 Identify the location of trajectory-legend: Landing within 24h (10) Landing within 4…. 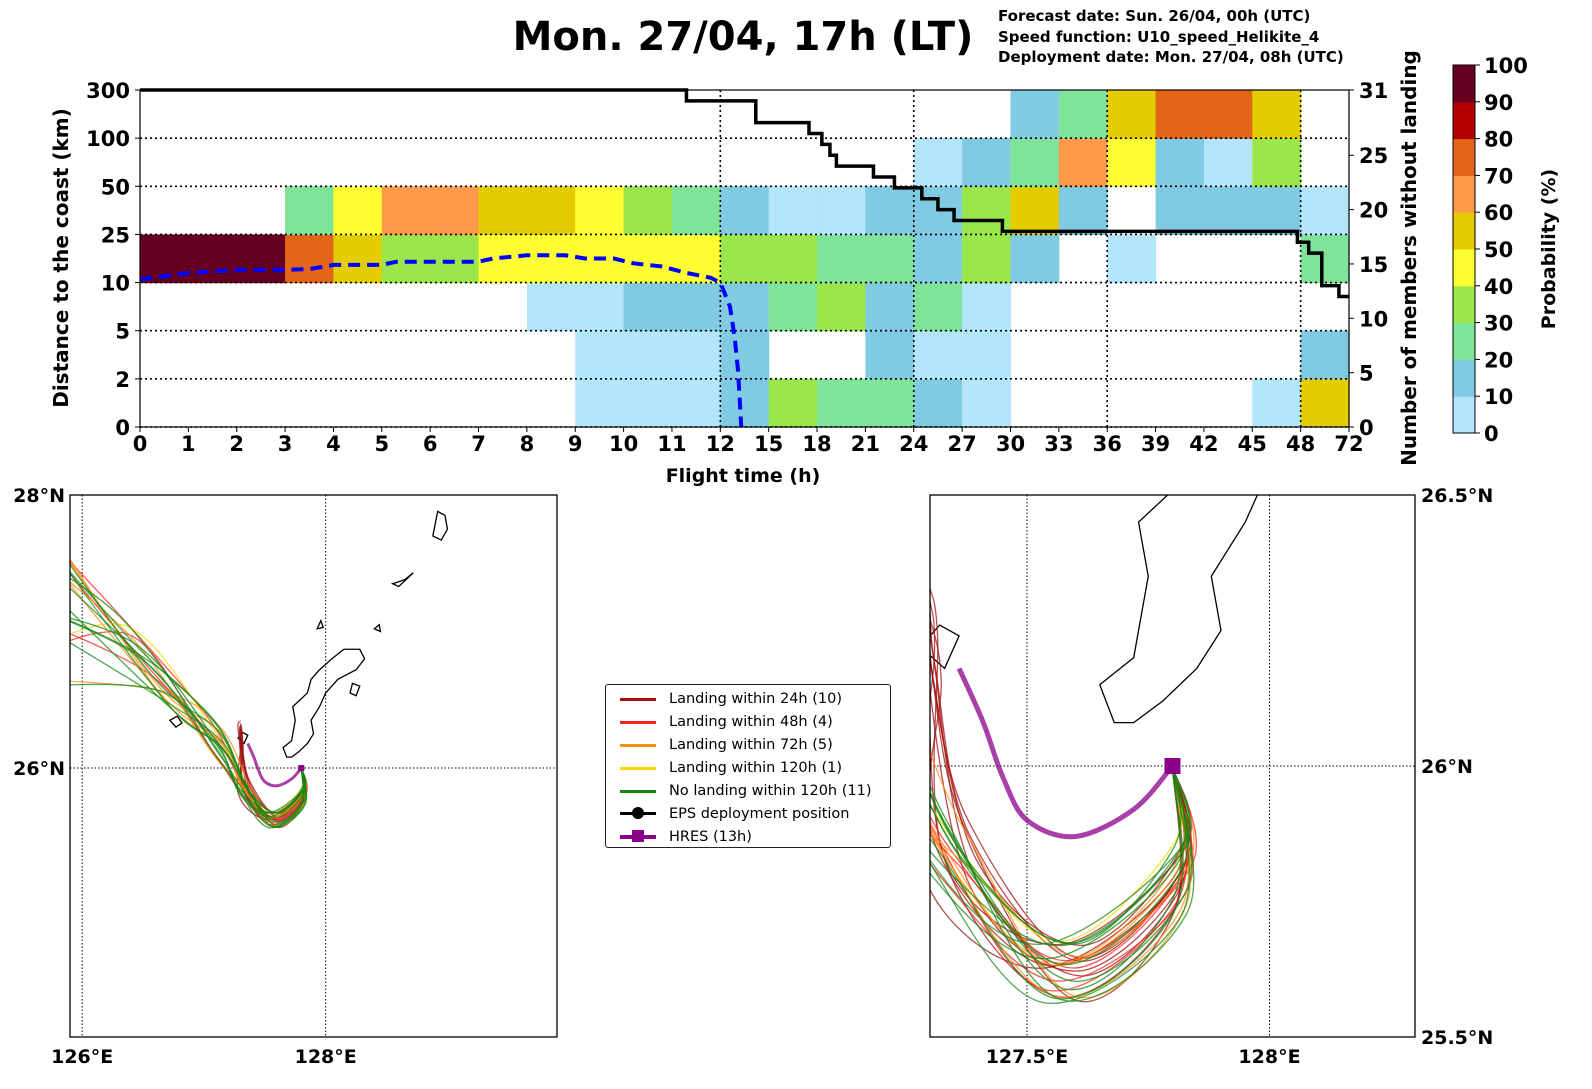
(748, 766).